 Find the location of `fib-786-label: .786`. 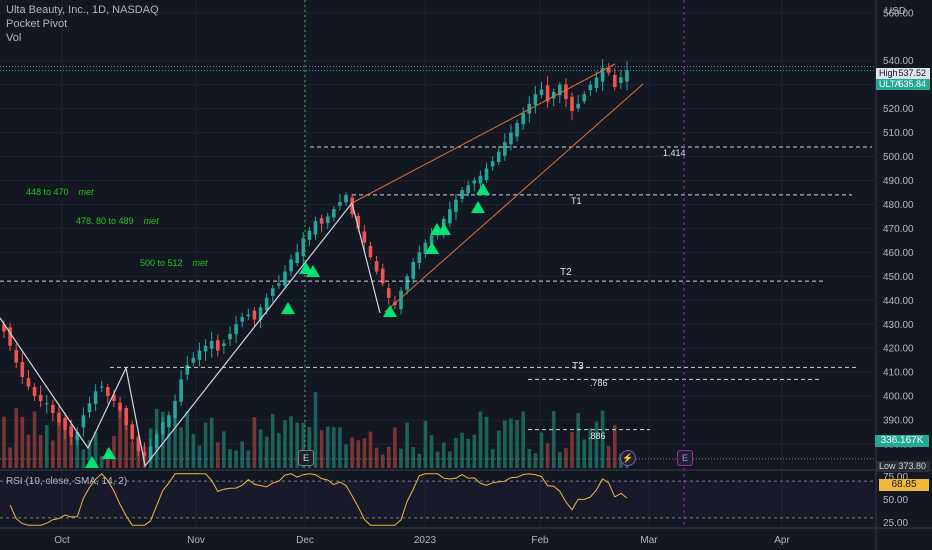

fib-786-label: .786 is located at coordinates (599, 383).